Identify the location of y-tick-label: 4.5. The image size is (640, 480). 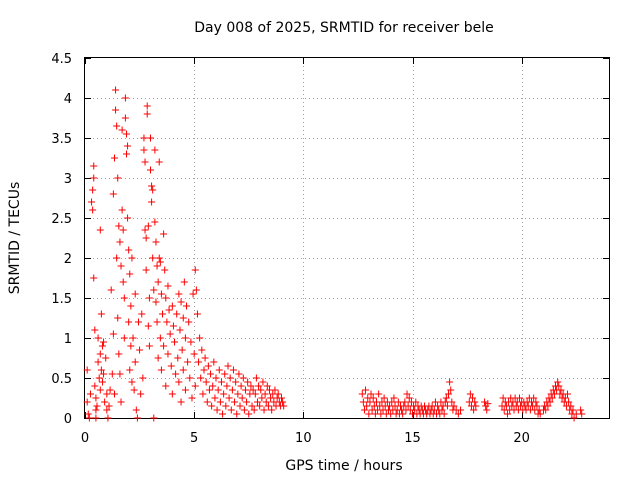
(61, 59).